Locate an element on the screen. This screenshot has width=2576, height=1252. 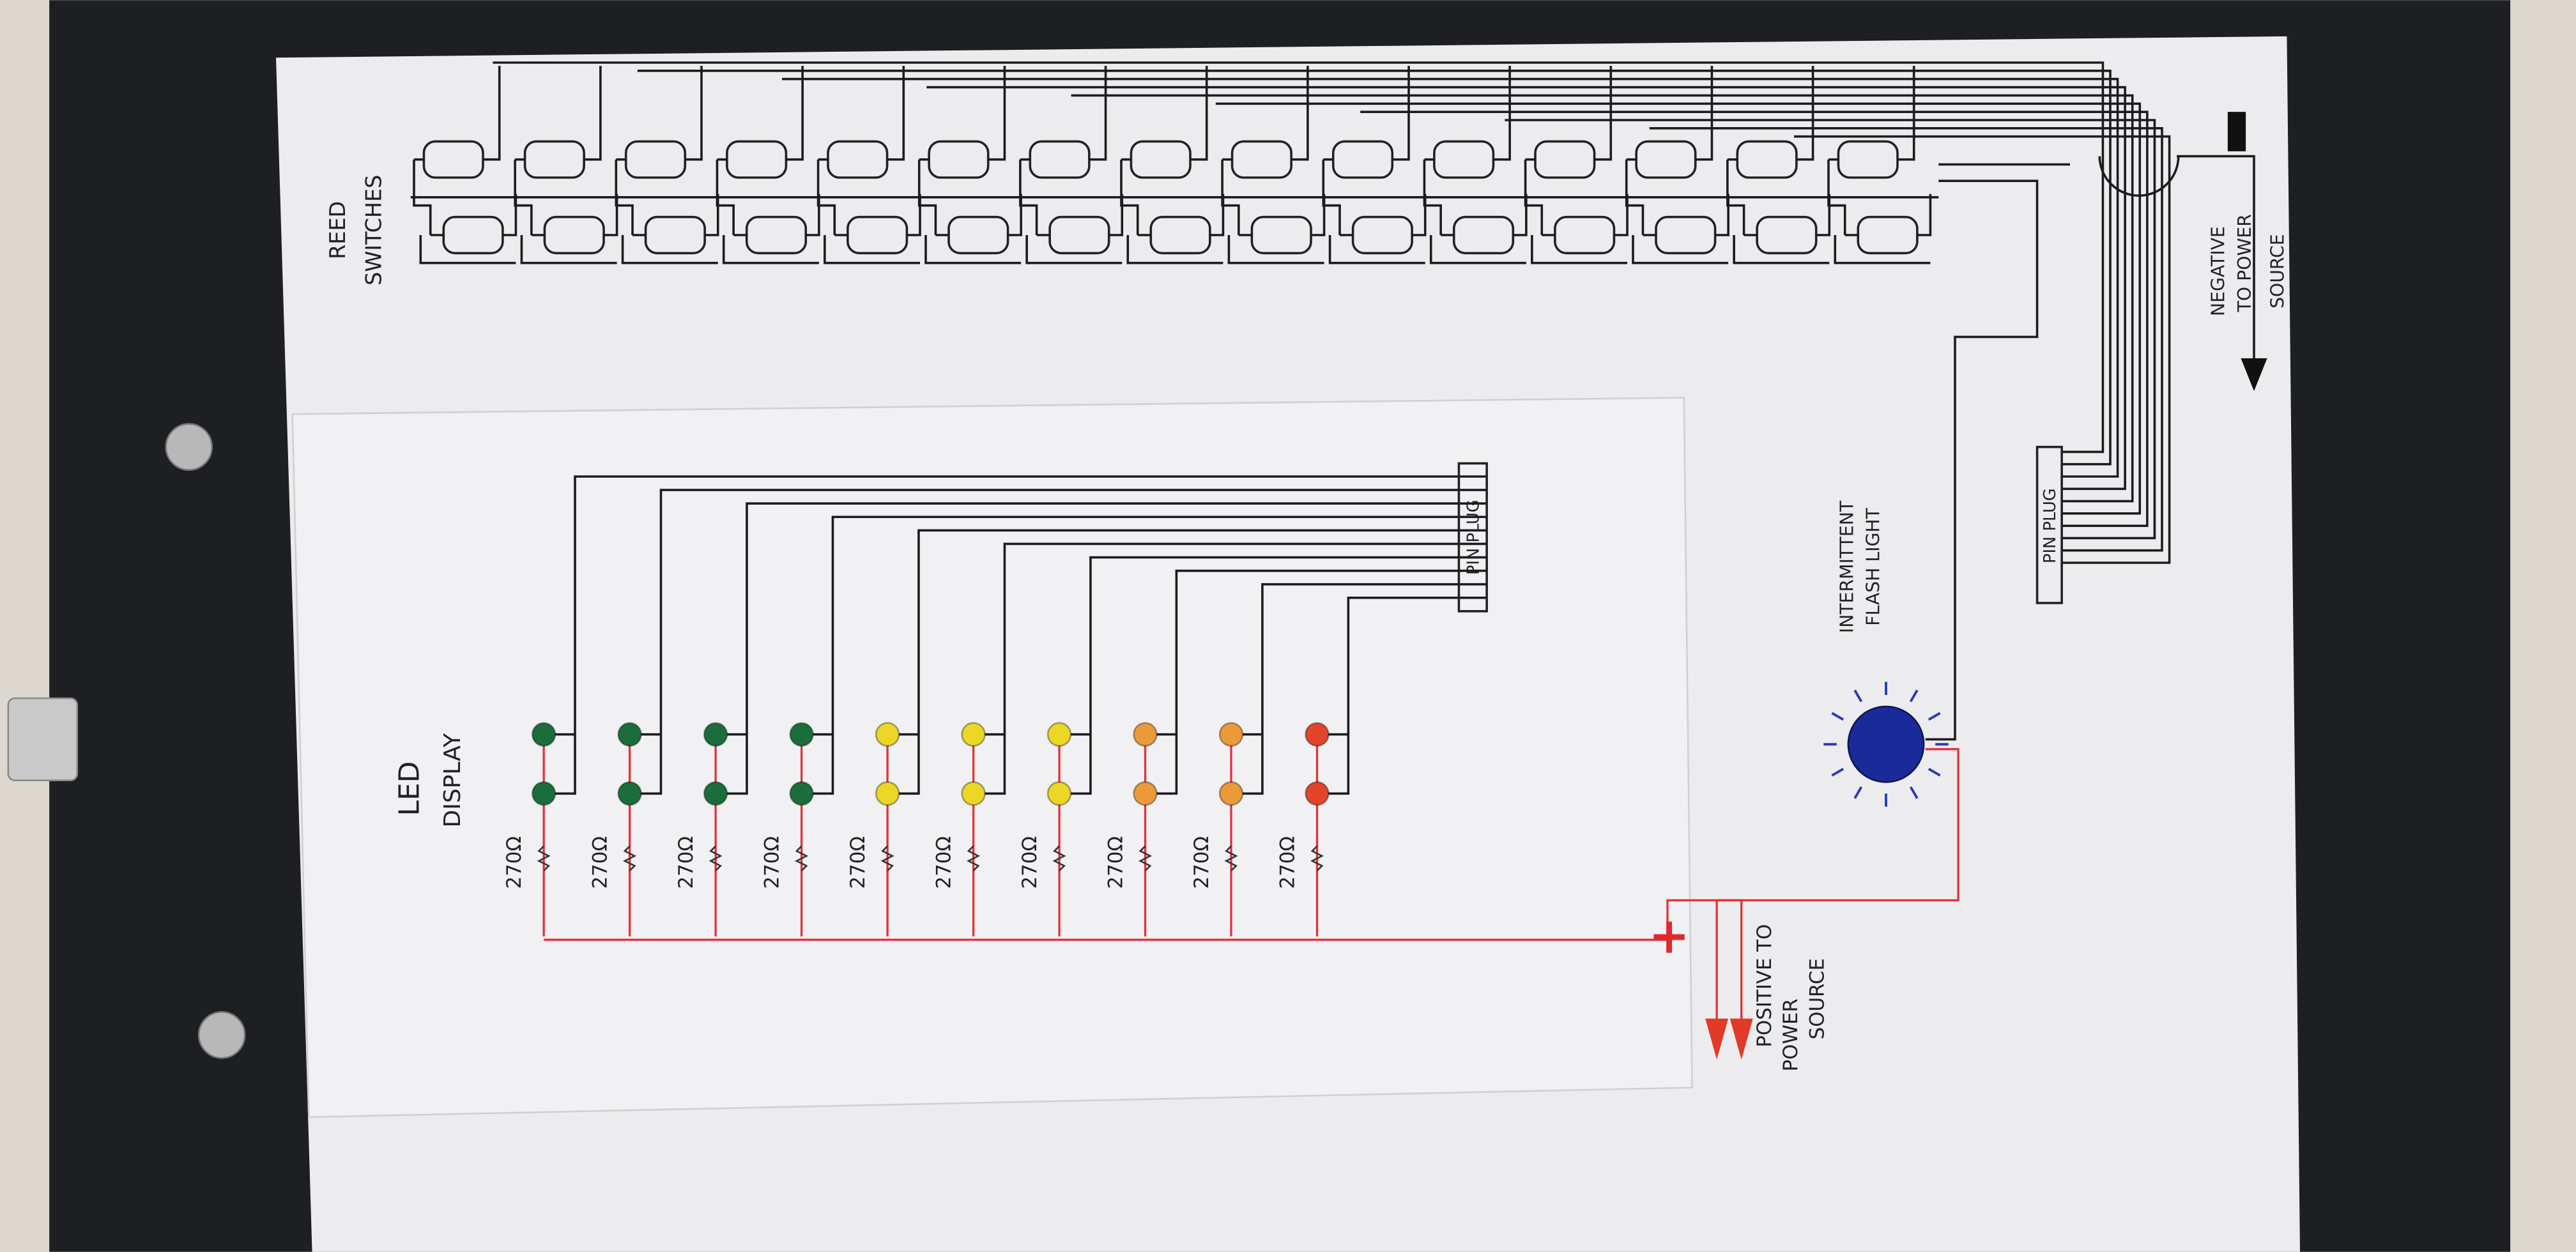
led-display-label-line1: LED is located at coordinates (410, 788).